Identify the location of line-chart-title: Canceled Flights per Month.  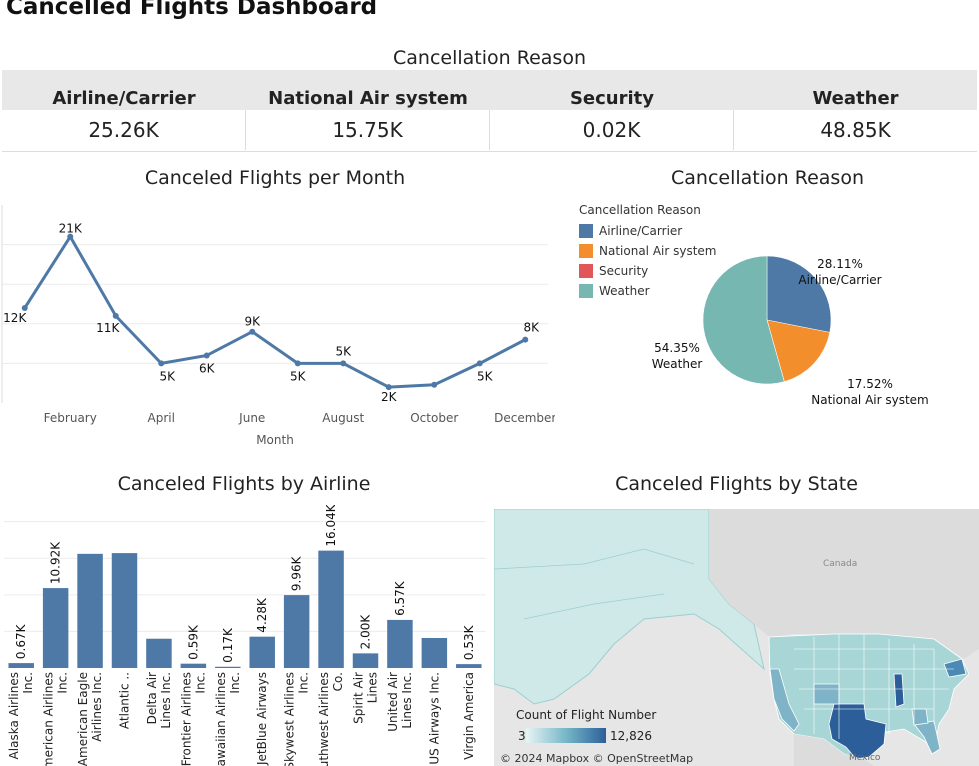
(275, 178).